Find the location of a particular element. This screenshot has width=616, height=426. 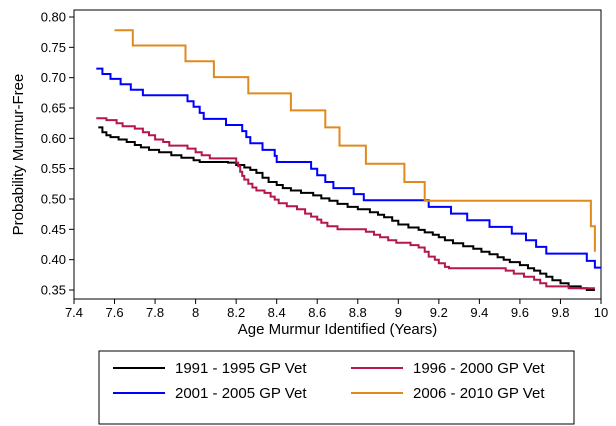

y-tick-label: 0.80 is located at coordinates (53, 17).